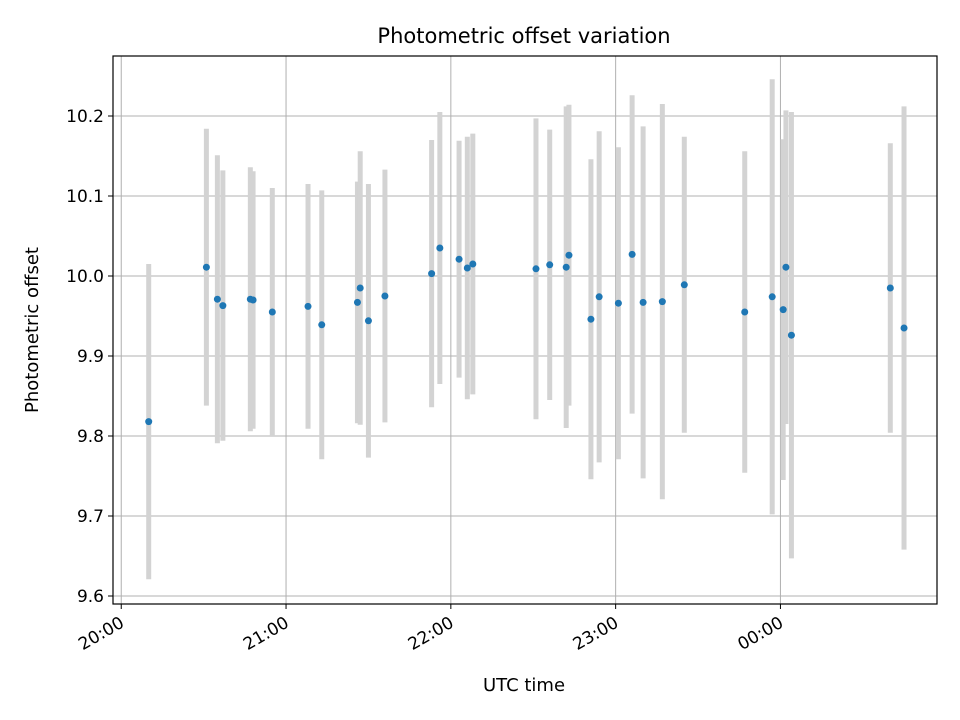 The image size is (960, 720). I want to click on y-tick-label: 9.8, so click(90, 437).